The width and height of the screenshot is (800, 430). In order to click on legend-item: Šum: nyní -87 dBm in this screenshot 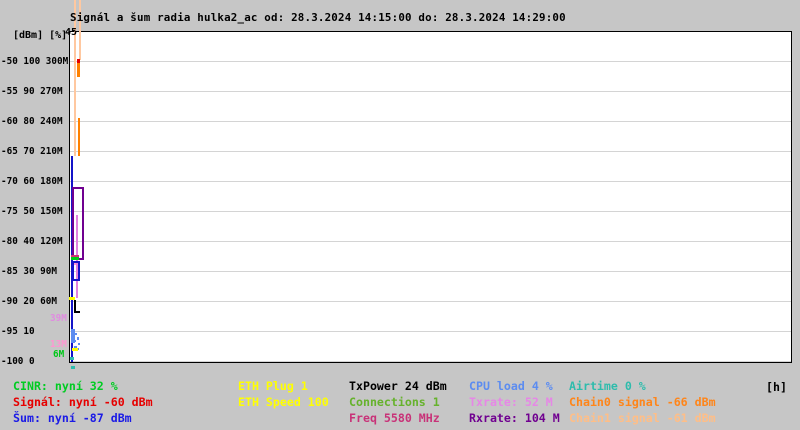, I will do `click(72, 418)`.